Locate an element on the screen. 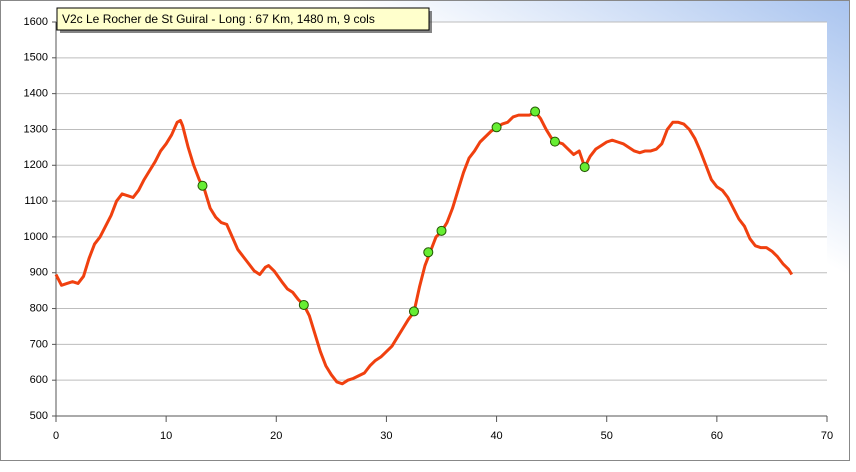  x-tick-label: 0 is located at coordinates (56, 436).